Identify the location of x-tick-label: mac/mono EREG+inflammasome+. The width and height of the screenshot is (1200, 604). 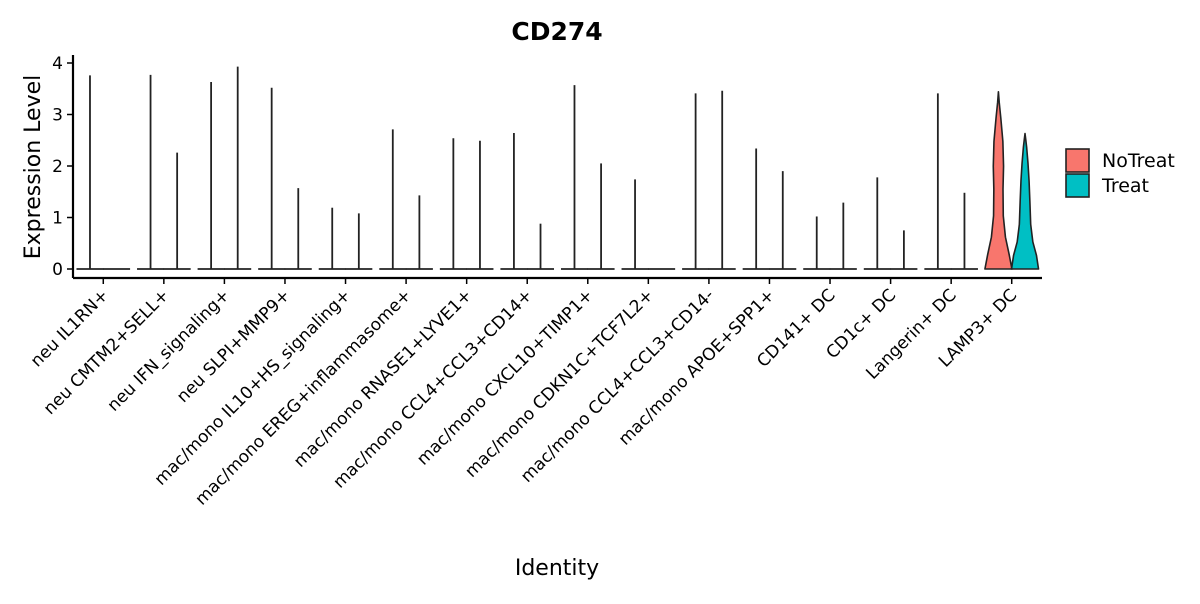
(303, 397).